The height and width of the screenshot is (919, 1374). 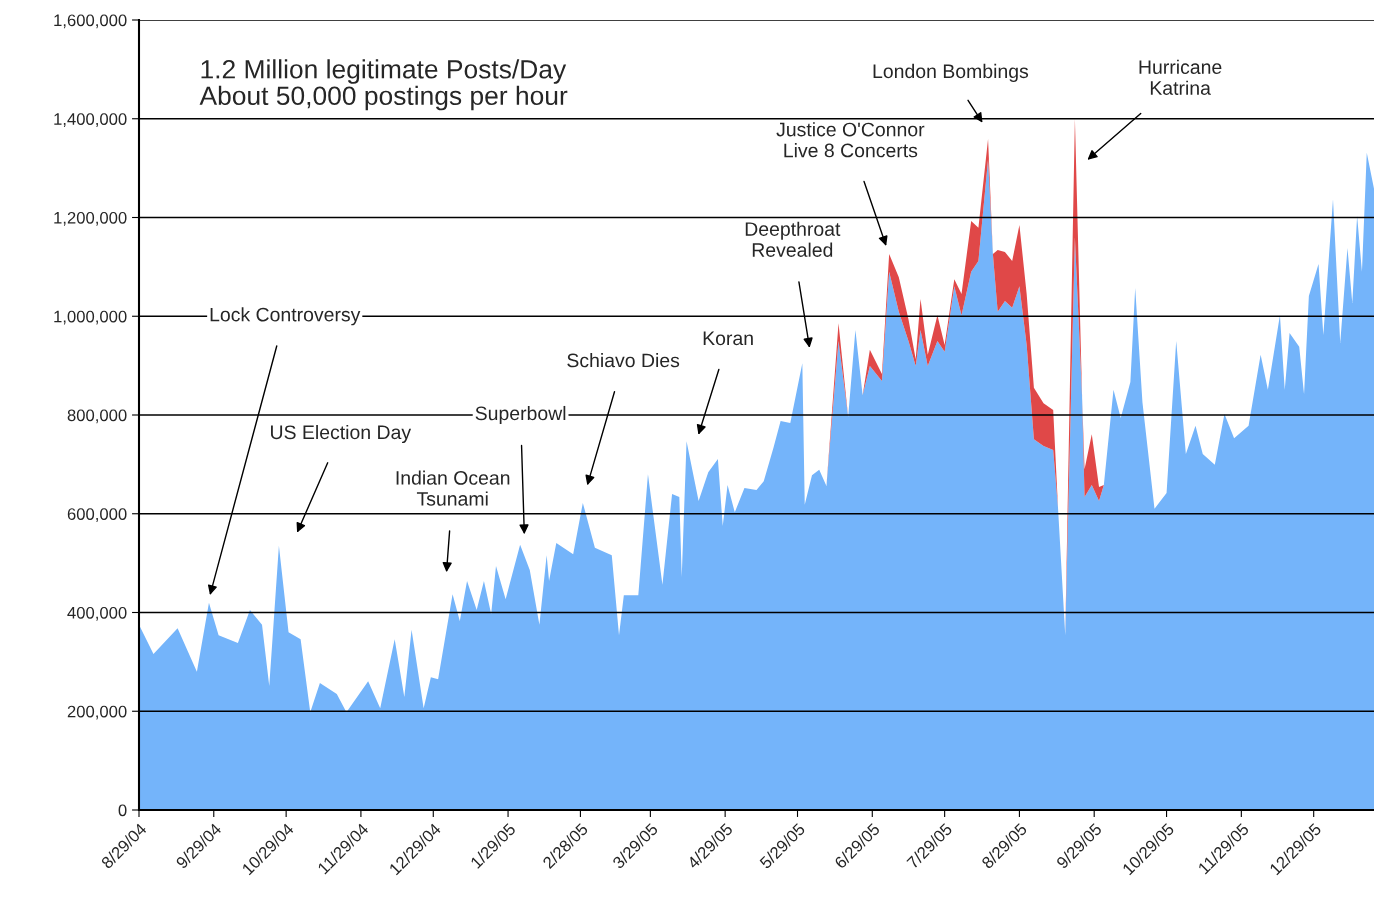 I want to click on annotation: Lock Controversy, so click(x=285, y=316).